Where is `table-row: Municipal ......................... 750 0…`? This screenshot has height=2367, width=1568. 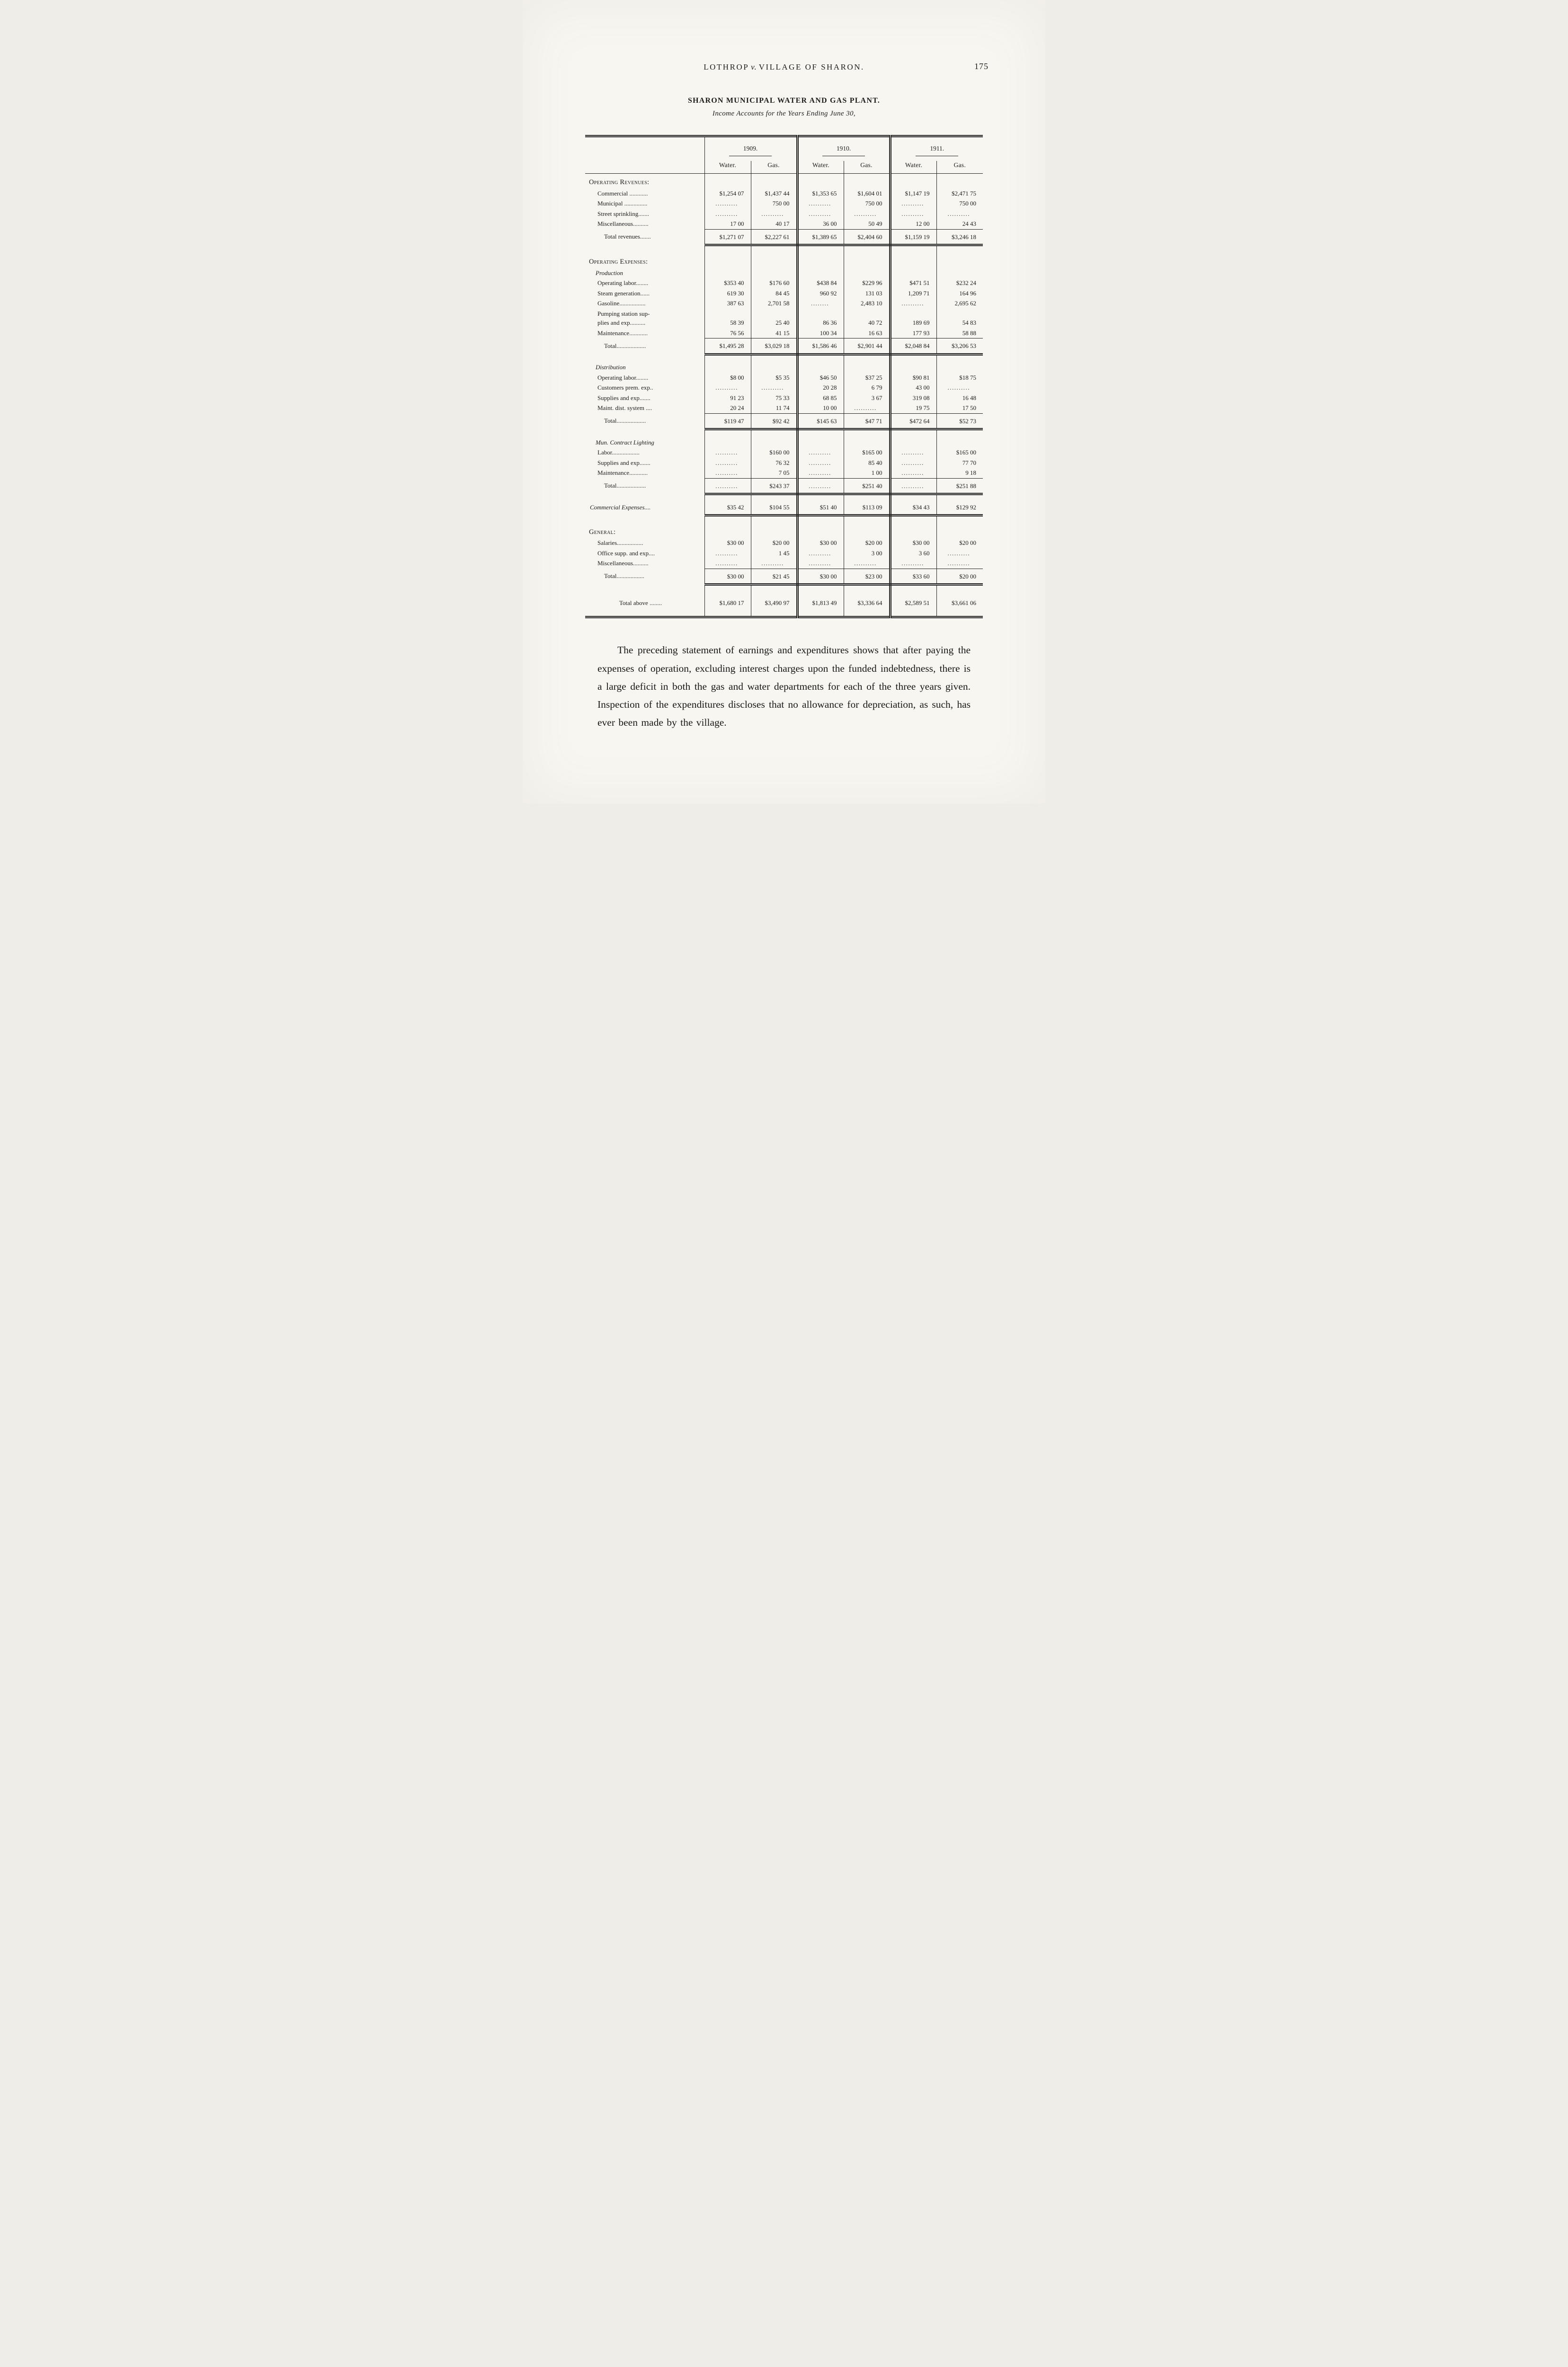
table-row: Municipal ......................... 750 0… is located at coordinates (784, 203).